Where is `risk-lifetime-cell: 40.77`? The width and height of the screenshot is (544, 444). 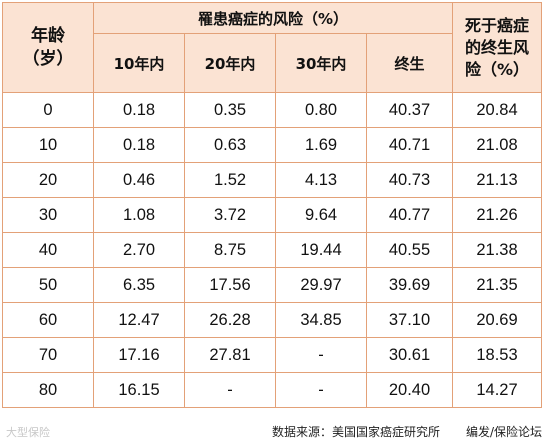 risk-lifetime-cell: 40.77 is located at coordinates (409, 215).